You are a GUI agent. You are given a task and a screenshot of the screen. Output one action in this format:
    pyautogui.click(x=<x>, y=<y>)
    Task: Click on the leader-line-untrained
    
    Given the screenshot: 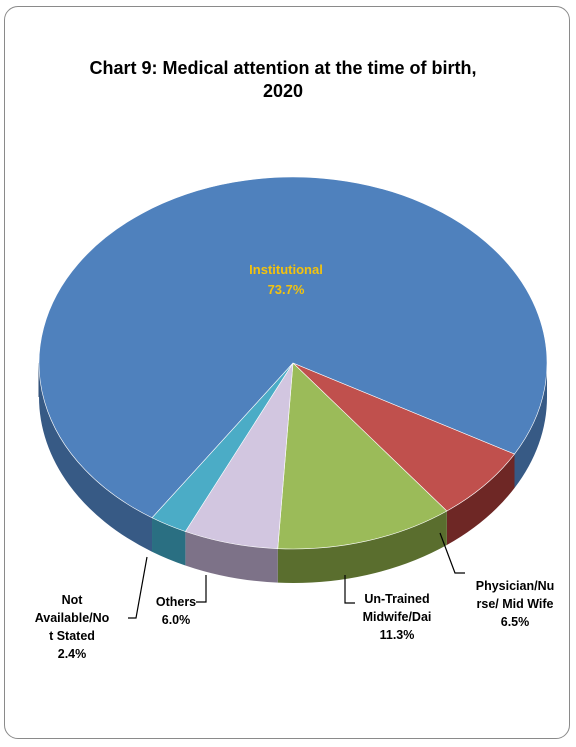 What is the action you would take?
    pyautogui.click(x=349, y=589)
    